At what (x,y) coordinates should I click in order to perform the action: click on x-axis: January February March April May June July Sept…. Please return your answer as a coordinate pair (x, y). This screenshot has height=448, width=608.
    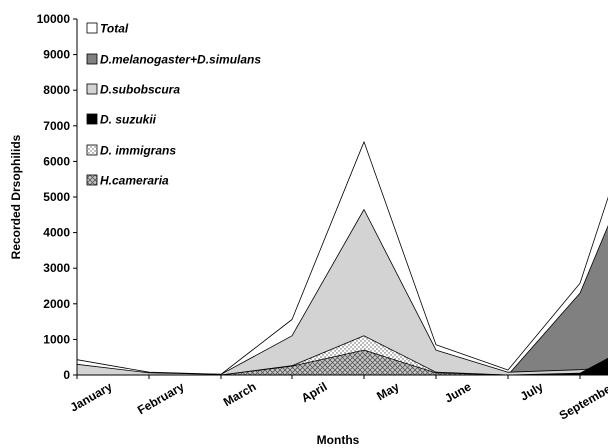
    Looking at the image, I should click on (338, 398).